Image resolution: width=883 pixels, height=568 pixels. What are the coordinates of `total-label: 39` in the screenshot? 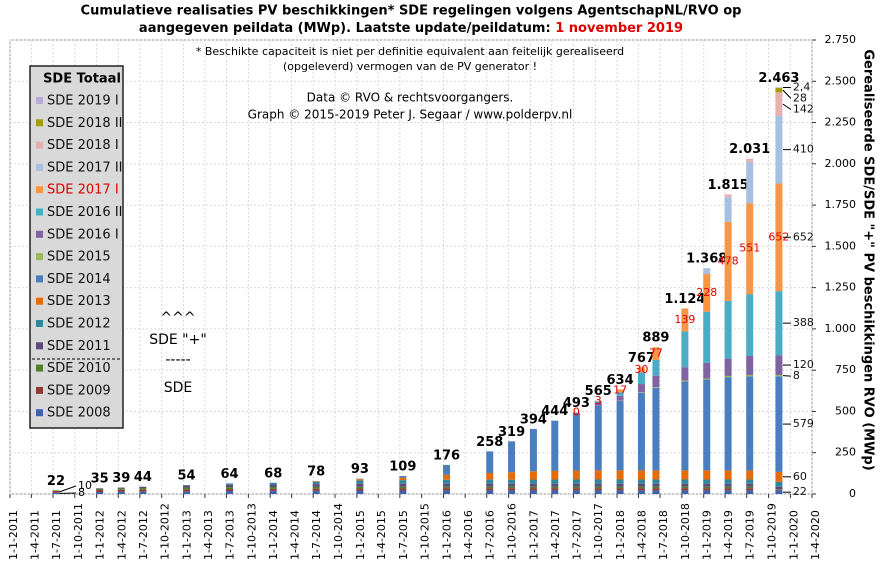 It's located at (121, 478).